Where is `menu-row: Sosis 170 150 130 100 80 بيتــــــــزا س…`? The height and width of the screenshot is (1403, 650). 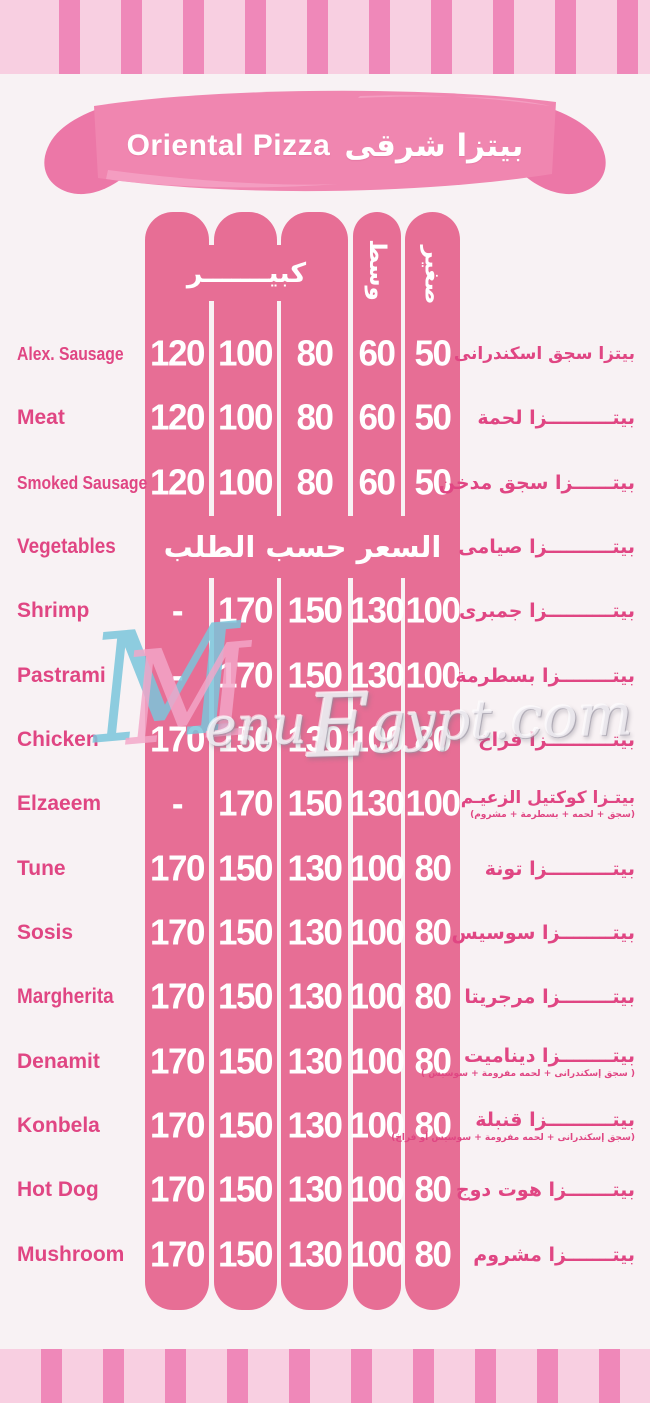
menu-row: Sosis 170 150 130 100 80 بيتــــــــزا س… is located at coordinates (325, 933).